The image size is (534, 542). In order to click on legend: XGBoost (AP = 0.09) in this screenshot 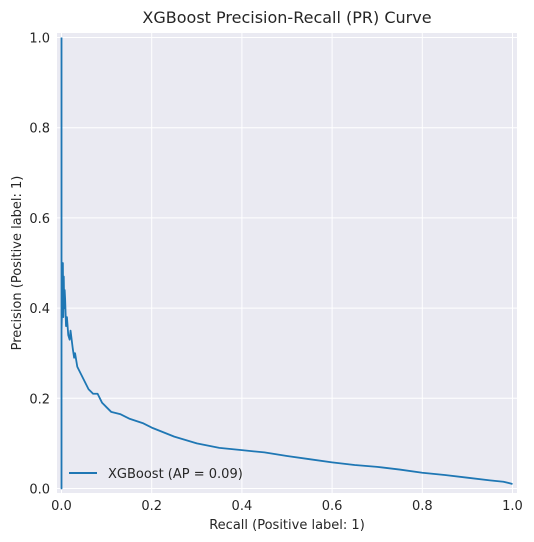, I will do `click(156, 474)`.